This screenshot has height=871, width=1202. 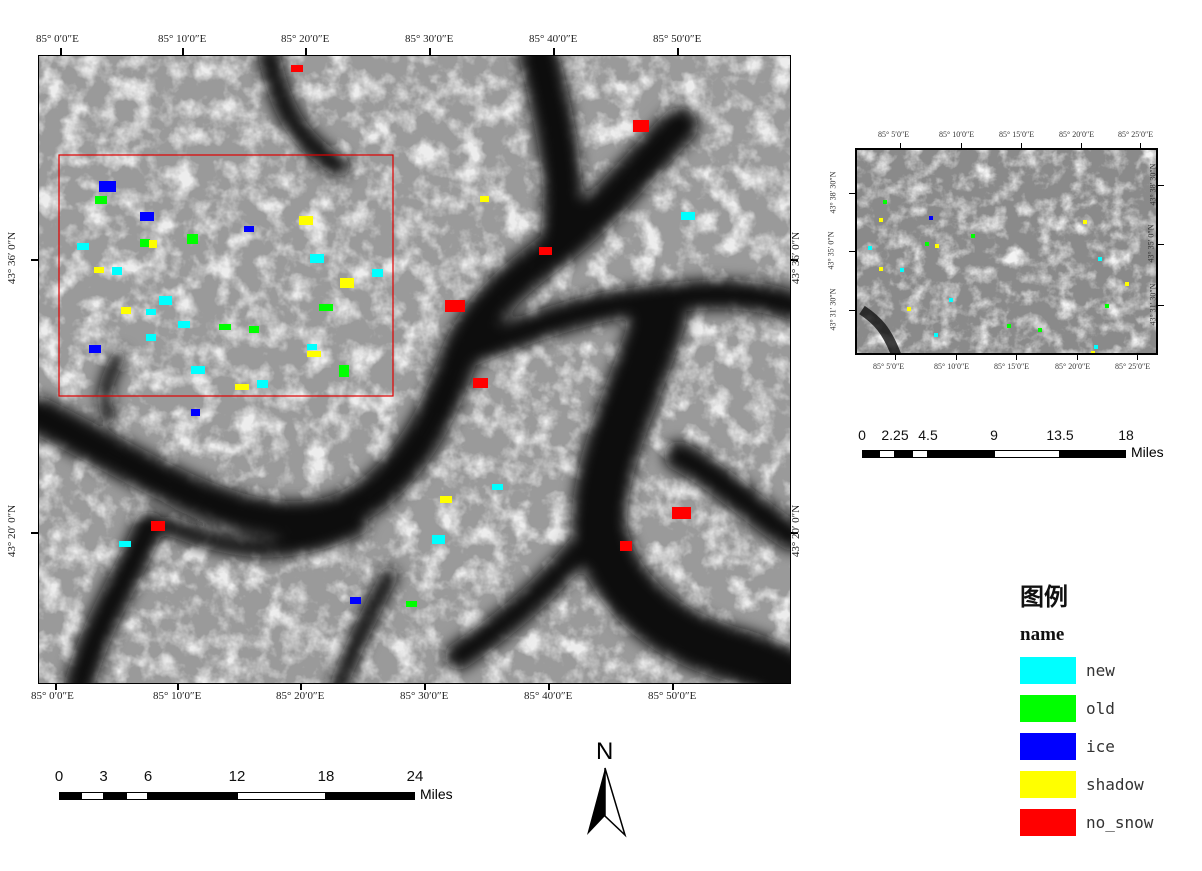 I want to click on lon-label-top: 85° 0′0″E, so click(x=57, y=39).